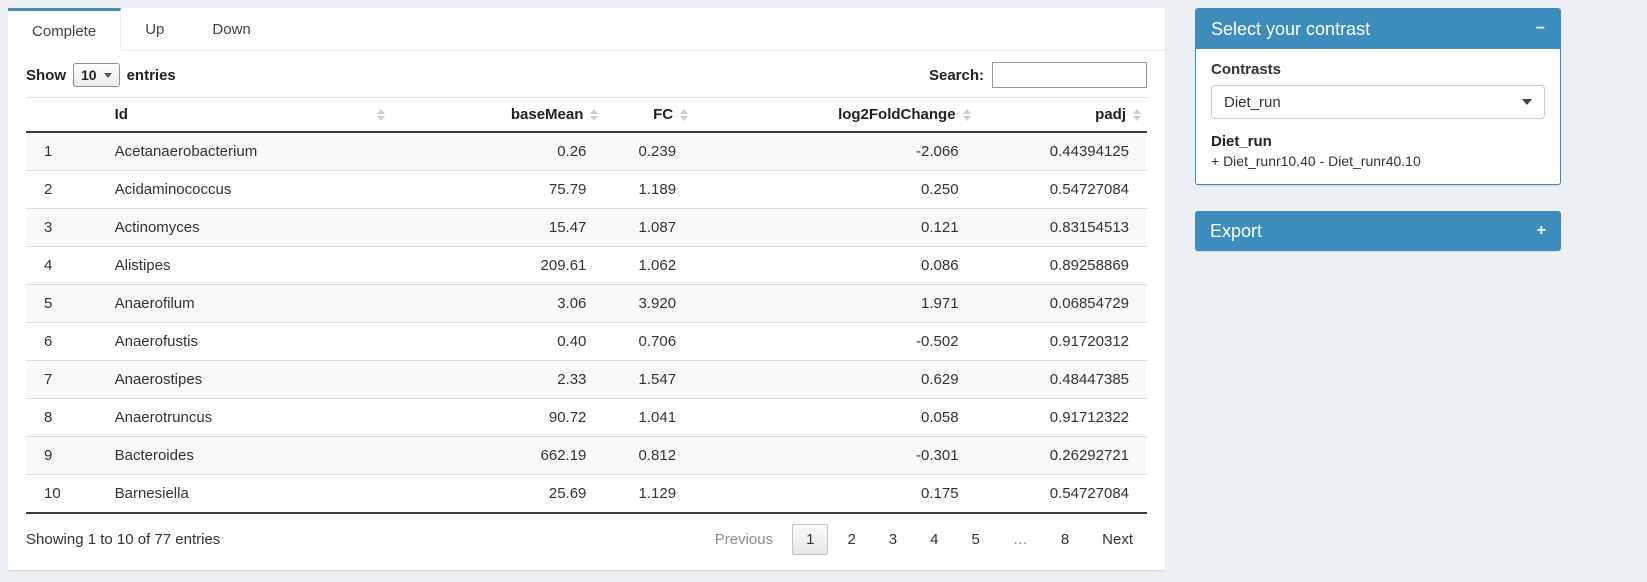 The width and height of the screenshot is (1647, 582). What do you see at coordinates (186, 151) in the screenshot?
I see `table-cell: Acetanaerobacterium` at bounding box center [186, 151].